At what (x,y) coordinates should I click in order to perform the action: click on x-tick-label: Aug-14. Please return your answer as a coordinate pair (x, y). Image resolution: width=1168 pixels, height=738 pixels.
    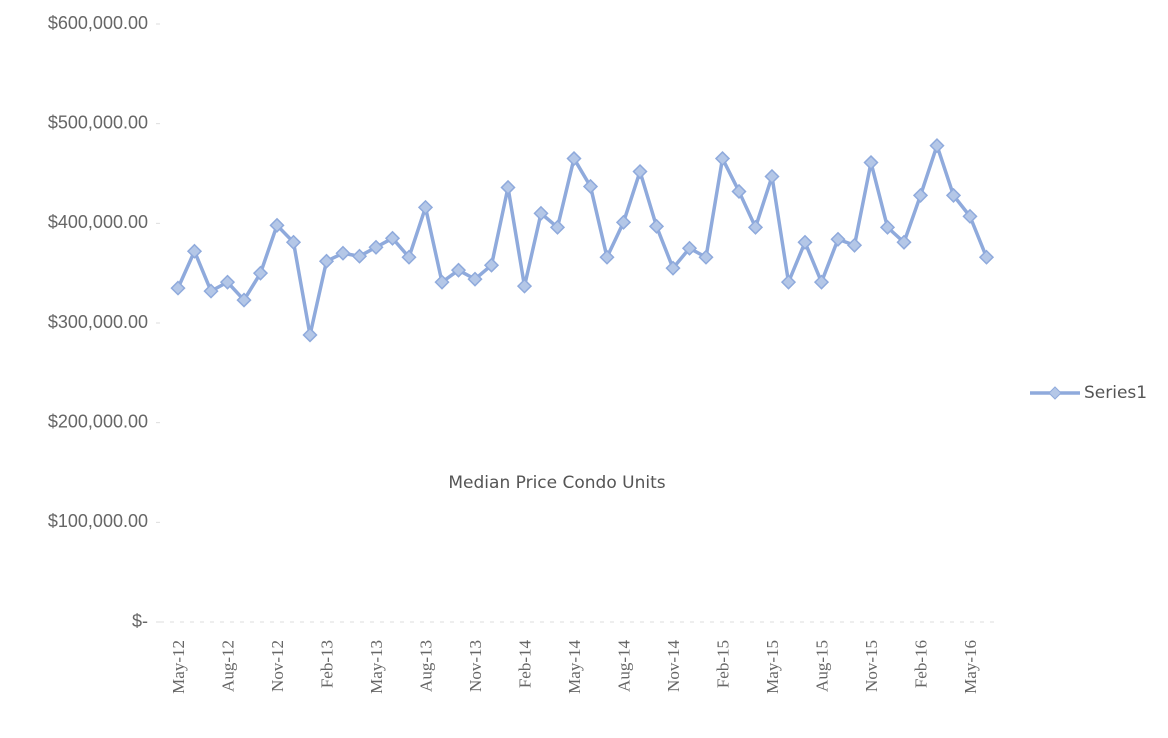
    Looking at the image, I should click on (624, 666).